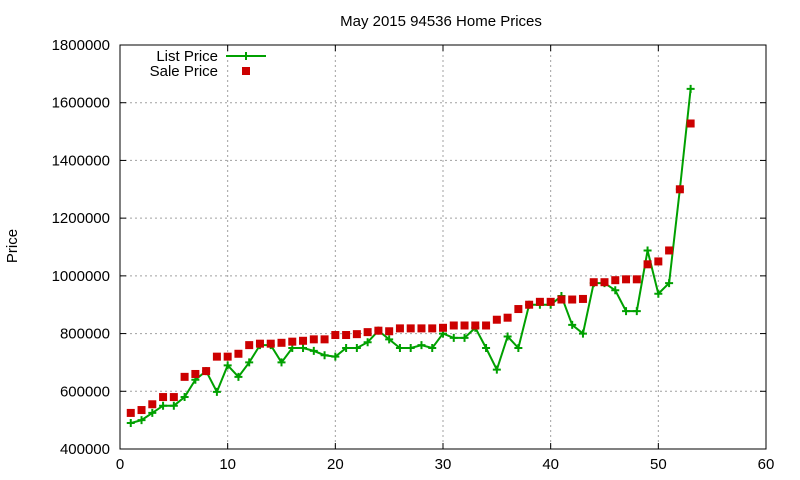 The image size is (800, 480). I want to click on x-tick-label: 40, so click(550, 464).